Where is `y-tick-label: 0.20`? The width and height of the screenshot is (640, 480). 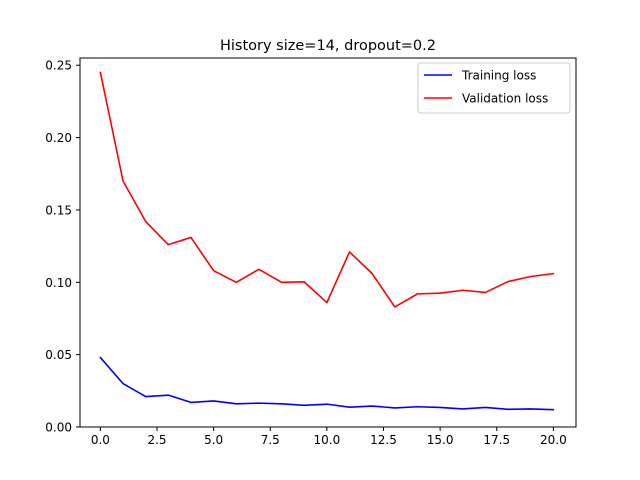
y-tick-label: 0.20 is located at coordinates (58, 138).